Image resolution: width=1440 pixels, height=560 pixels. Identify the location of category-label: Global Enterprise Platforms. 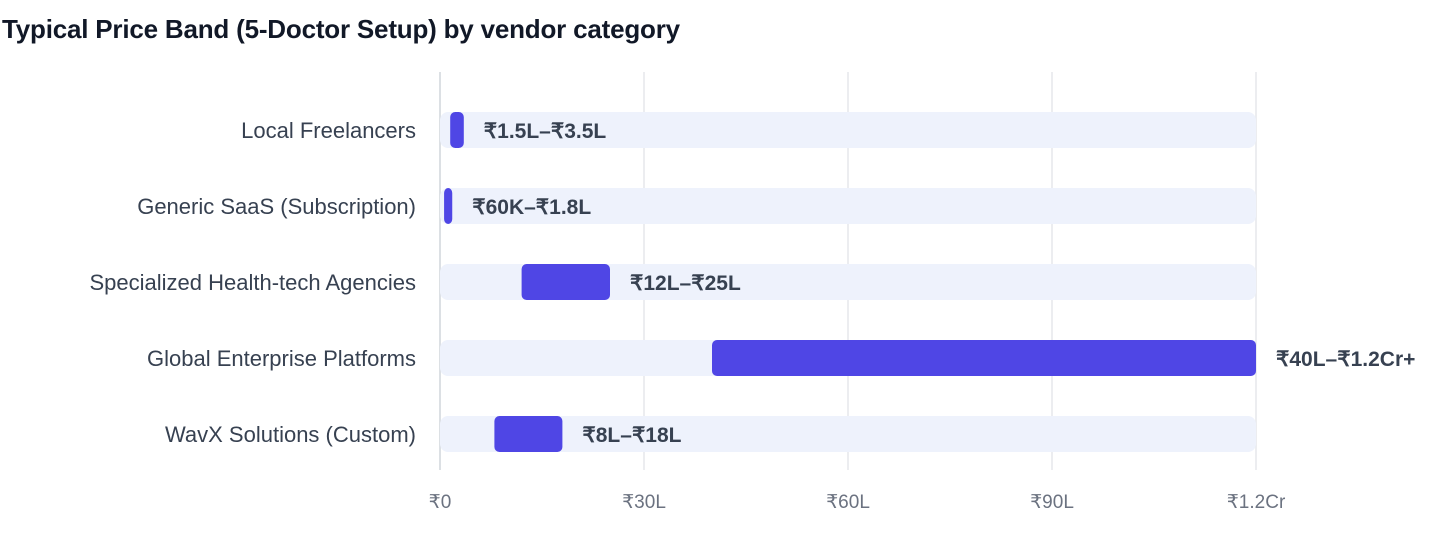
(281, 358).